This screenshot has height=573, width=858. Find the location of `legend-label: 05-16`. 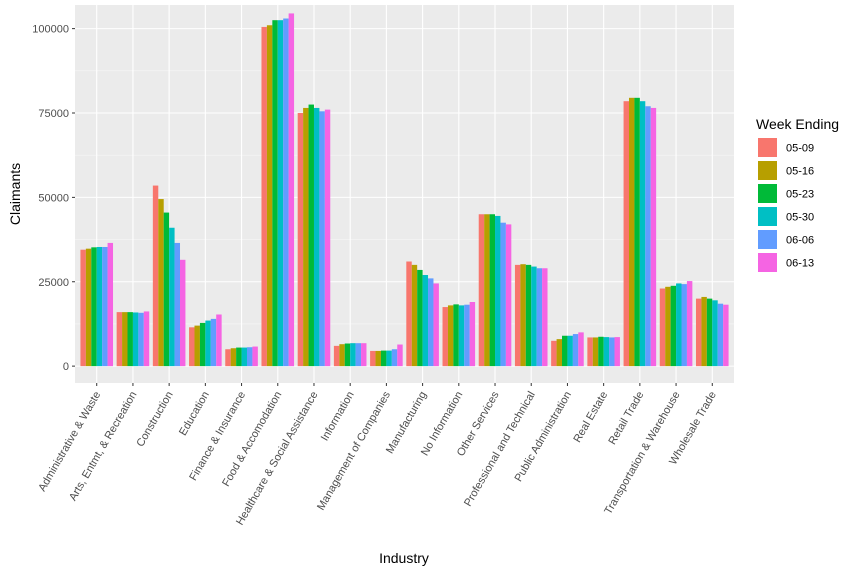

legend-label: 05-16 is located at coordinates (800, 172).